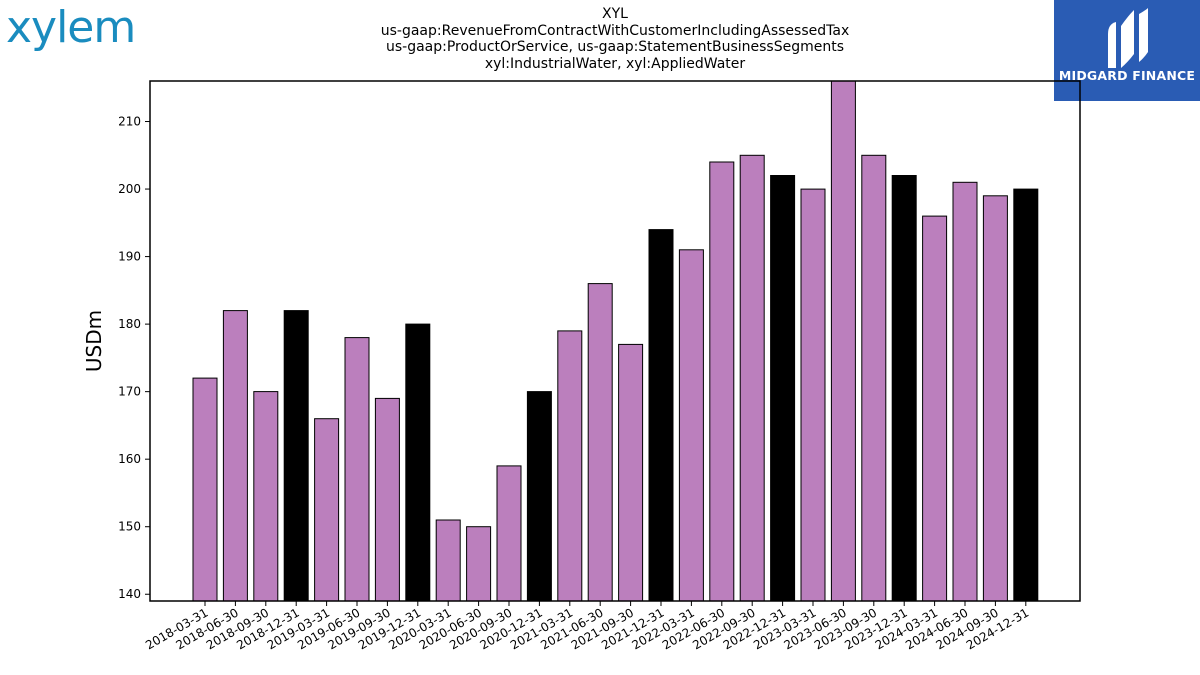 The width and height of the screenshot is (1200, 675). Describe the element at coordinates (129, 189) in the screenshot. I see `y-tick-label: 200` at that location.